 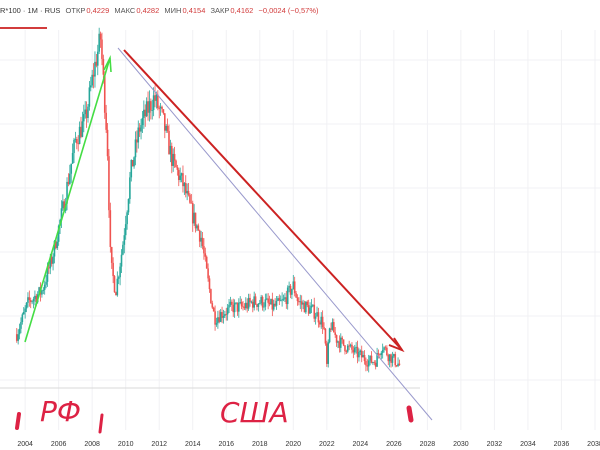 I want to click on close-value: 0,4162, so click(x=242, y=10).